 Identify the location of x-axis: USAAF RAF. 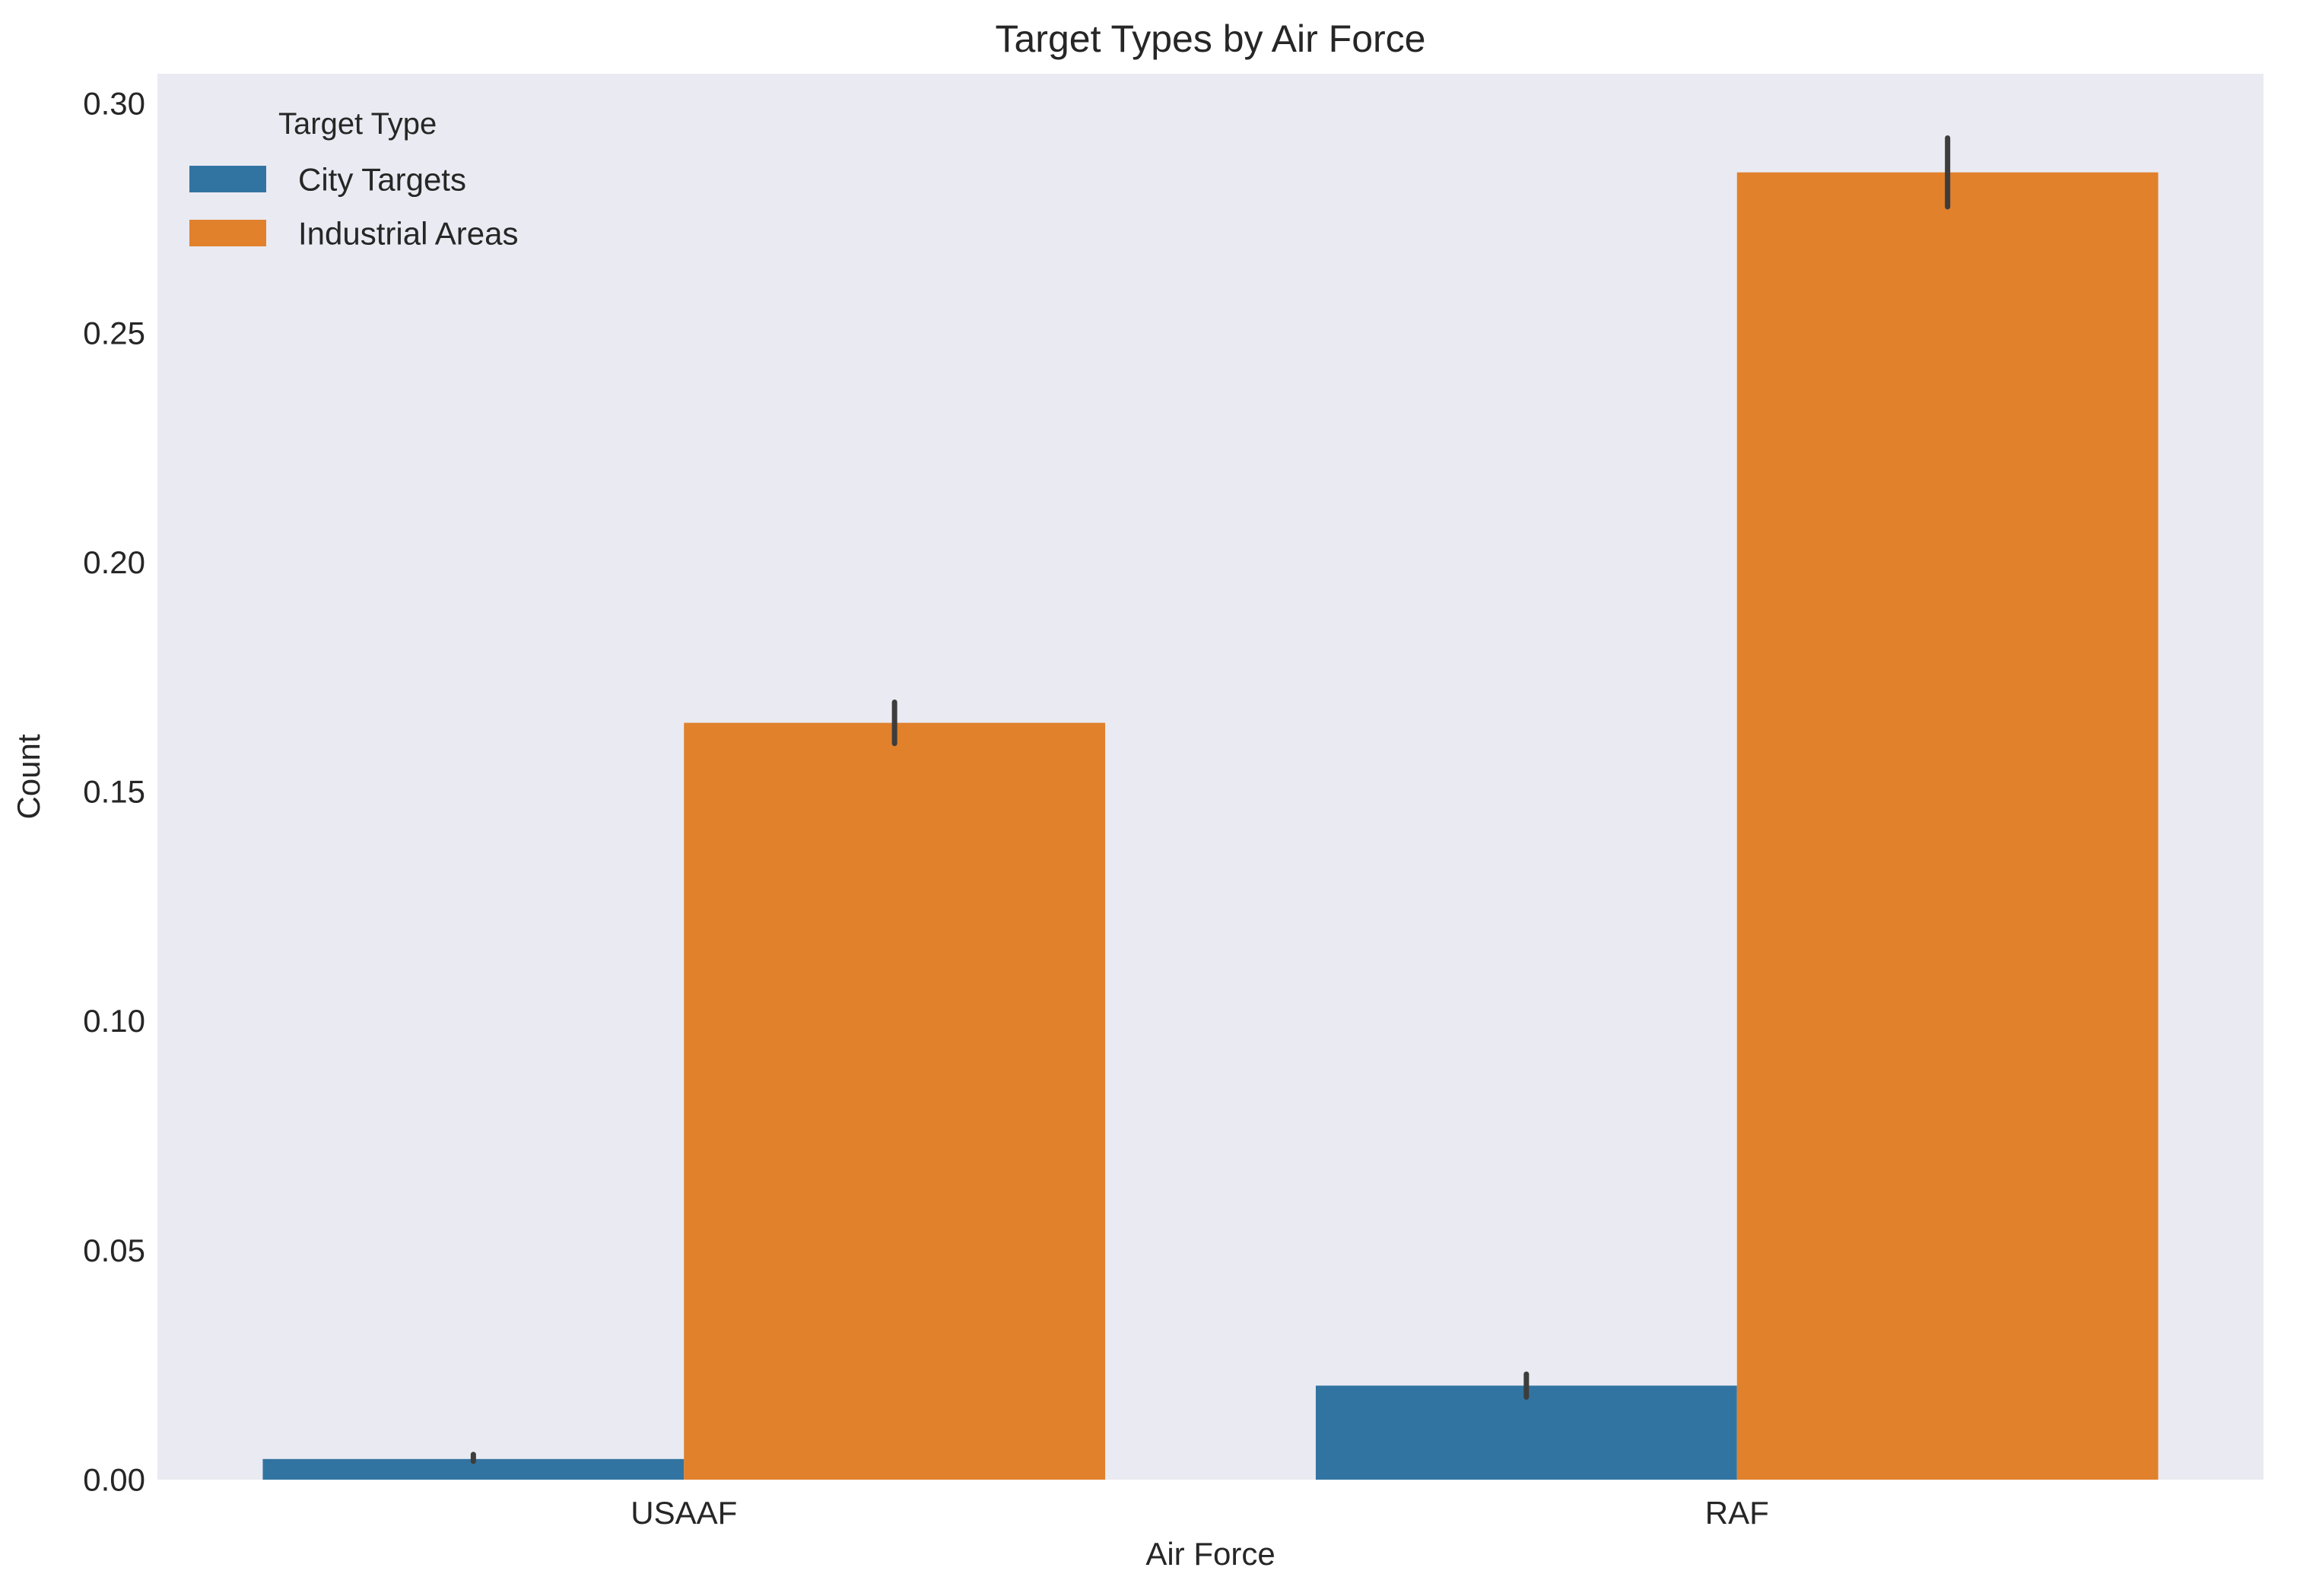
(1200, 1513).